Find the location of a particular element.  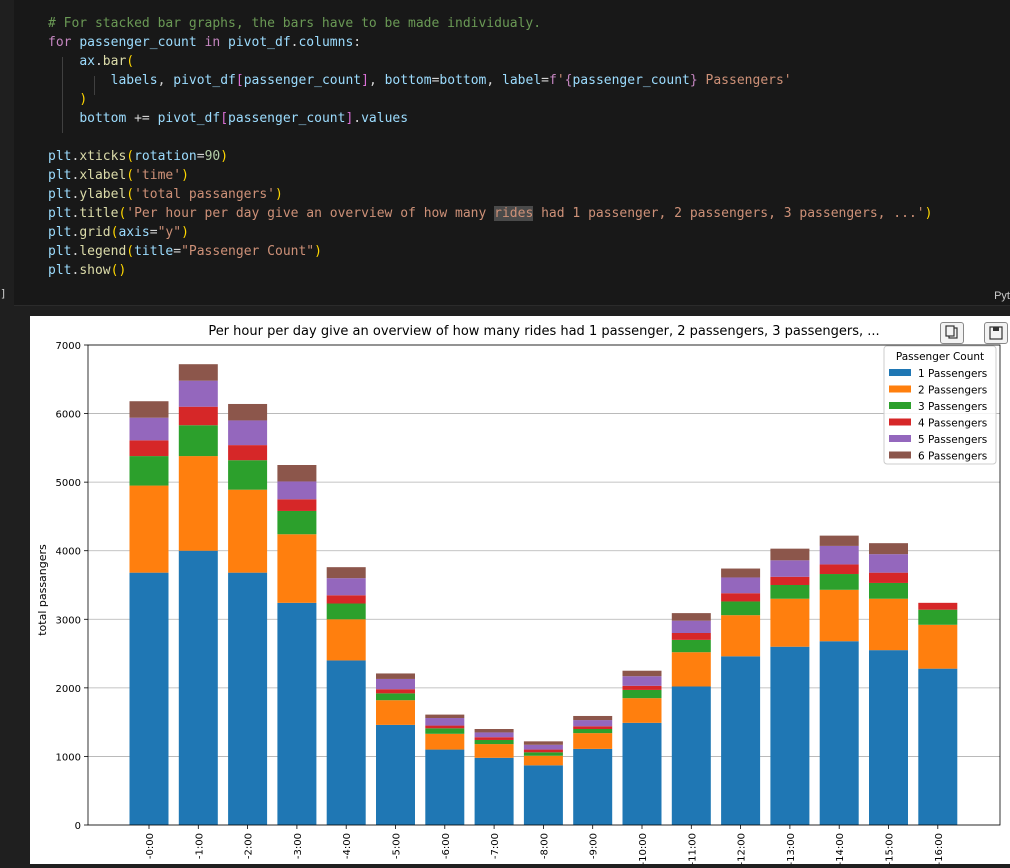

x-tick-label: -9:00 is located at coordinates (594, 846).